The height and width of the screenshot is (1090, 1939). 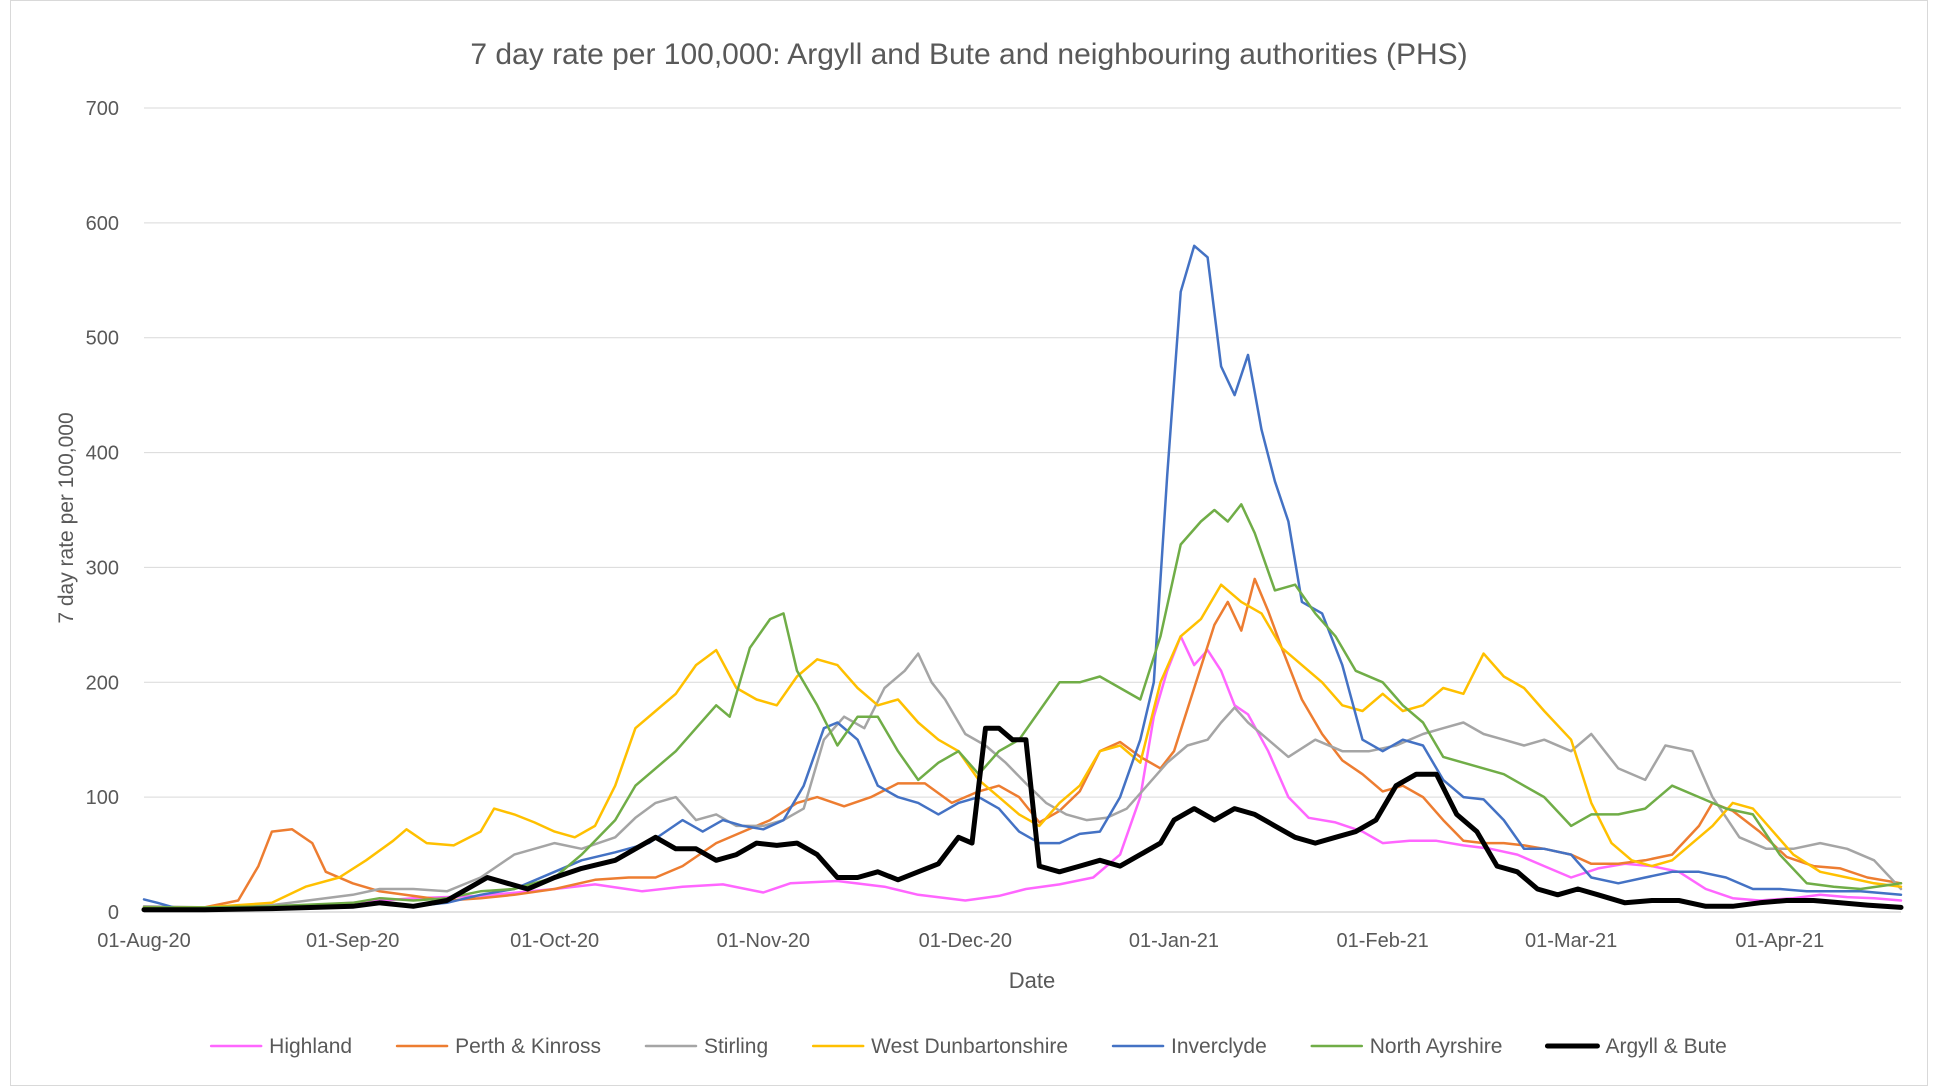 I want to click on legend-item-stirling: Stirling, so click(x=706, y=1046).